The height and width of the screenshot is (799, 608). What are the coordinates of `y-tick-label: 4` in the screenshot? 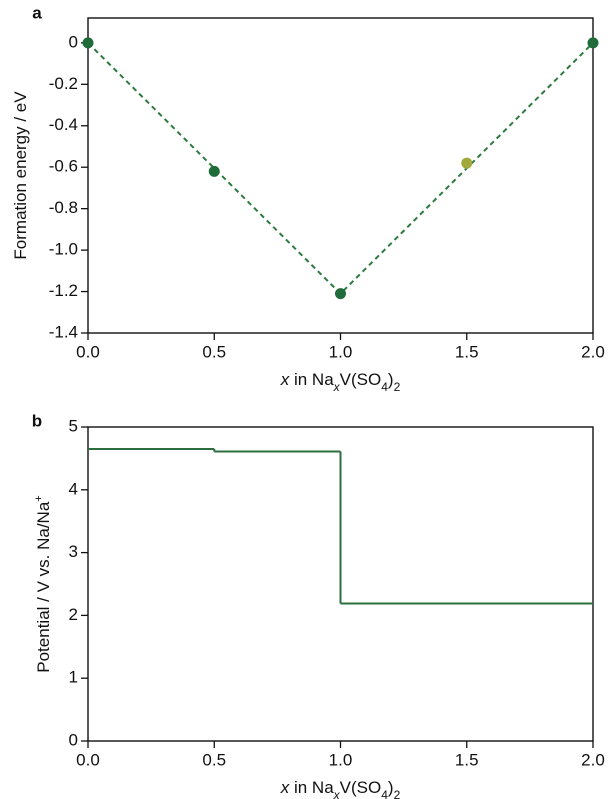 It's located at (73, 488).